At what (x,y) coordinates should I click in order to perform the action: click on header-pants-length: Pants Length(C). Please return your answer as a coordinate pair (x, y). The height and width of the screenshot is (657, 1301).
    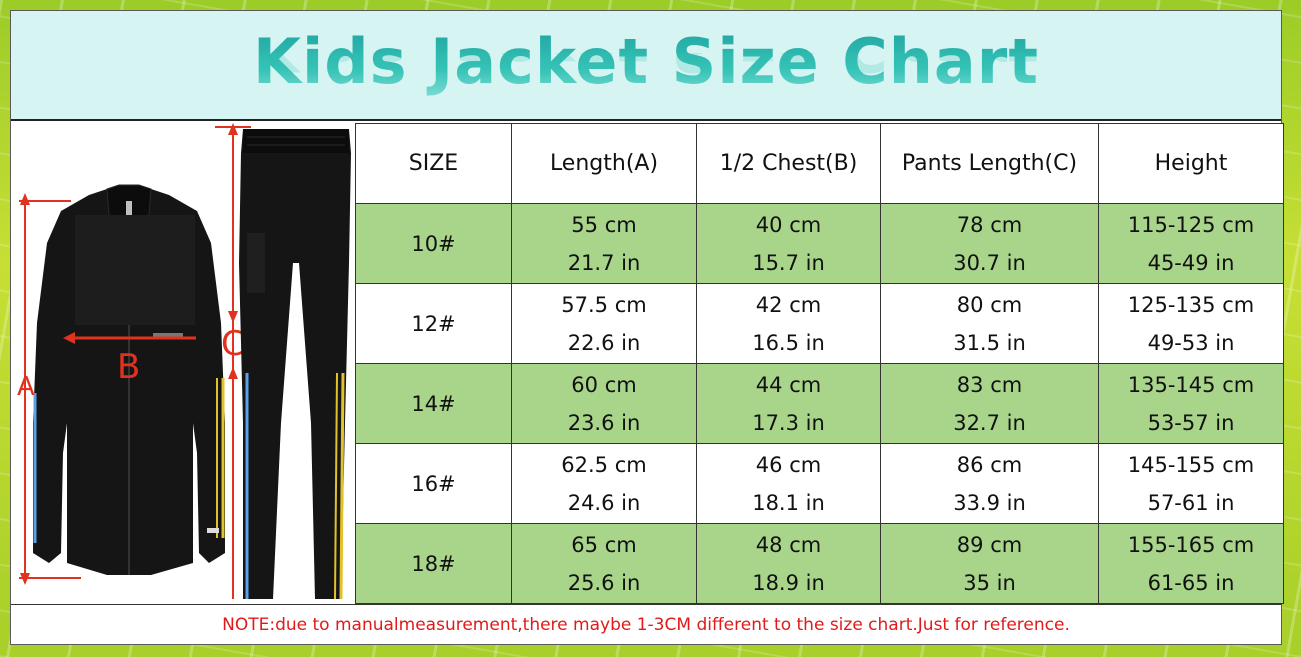
    Looking at the image, I should click on (989, 163).